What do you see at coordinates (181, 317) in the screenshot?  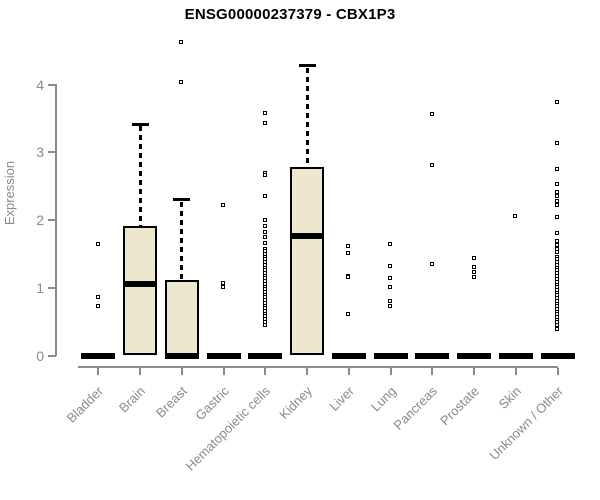 I see `box-breast` at bounding box center [181, 317].